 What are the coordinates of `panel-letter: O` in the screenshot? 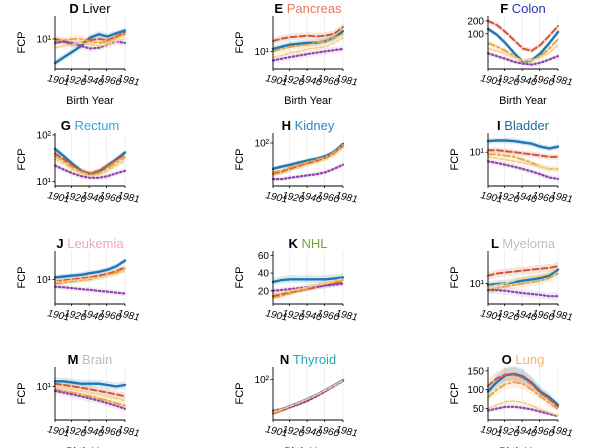 It's located at (509, 359).